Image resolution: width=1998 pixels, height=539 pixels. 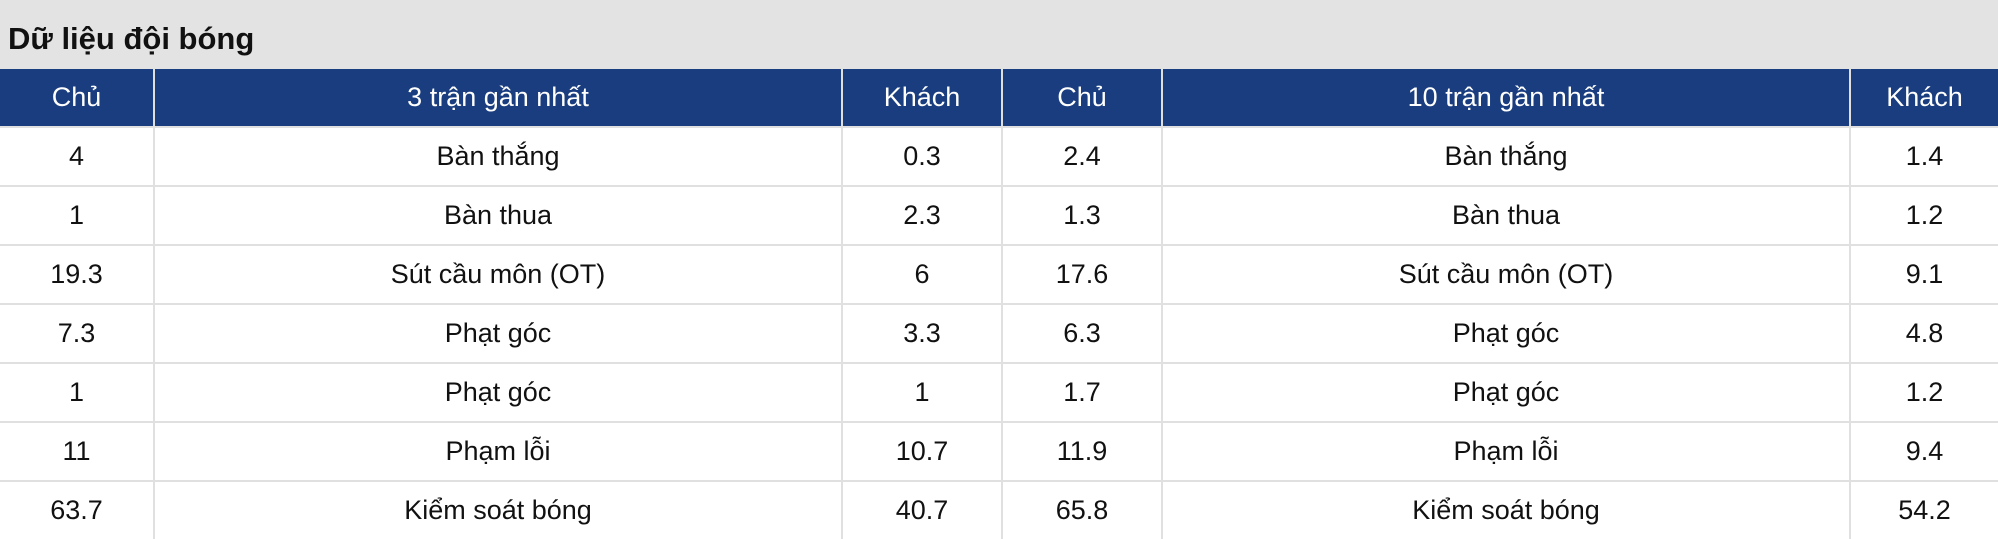 What do you see at coordinates (77, 509) in the screenshot?
I see `cell-home-3: 63.7` at bounding box center [77, 509].